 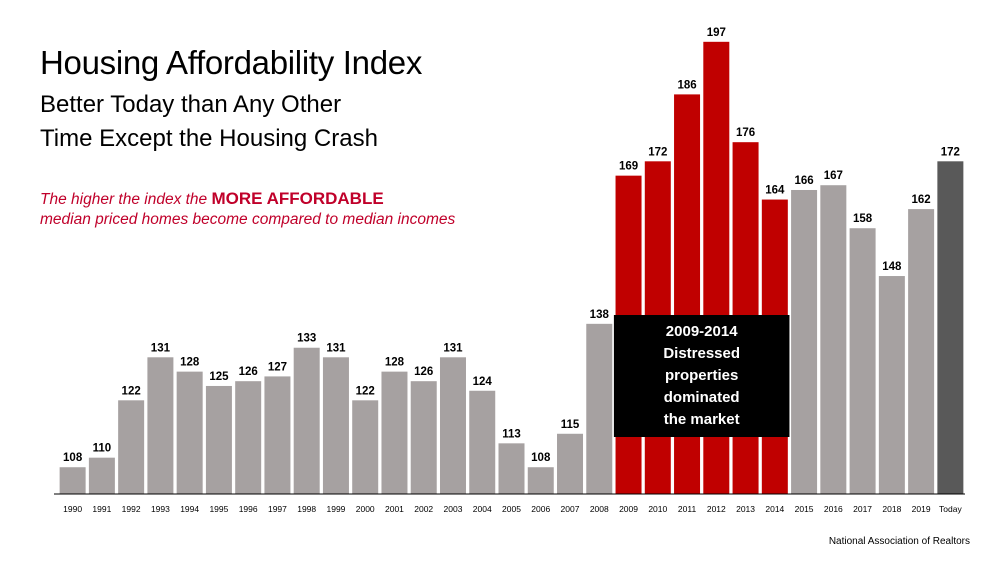 What do you see at coordinates (862, 509) in the screenshot?
I see `x-tick-label-2017: 2017` at bounding box center [862, 509].